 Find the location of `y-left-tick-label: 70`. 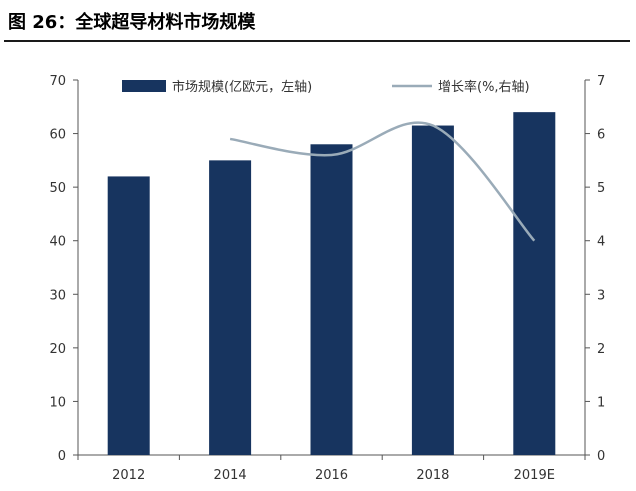

y-left-tick-label: 70 is located at coordinates (57, 81).